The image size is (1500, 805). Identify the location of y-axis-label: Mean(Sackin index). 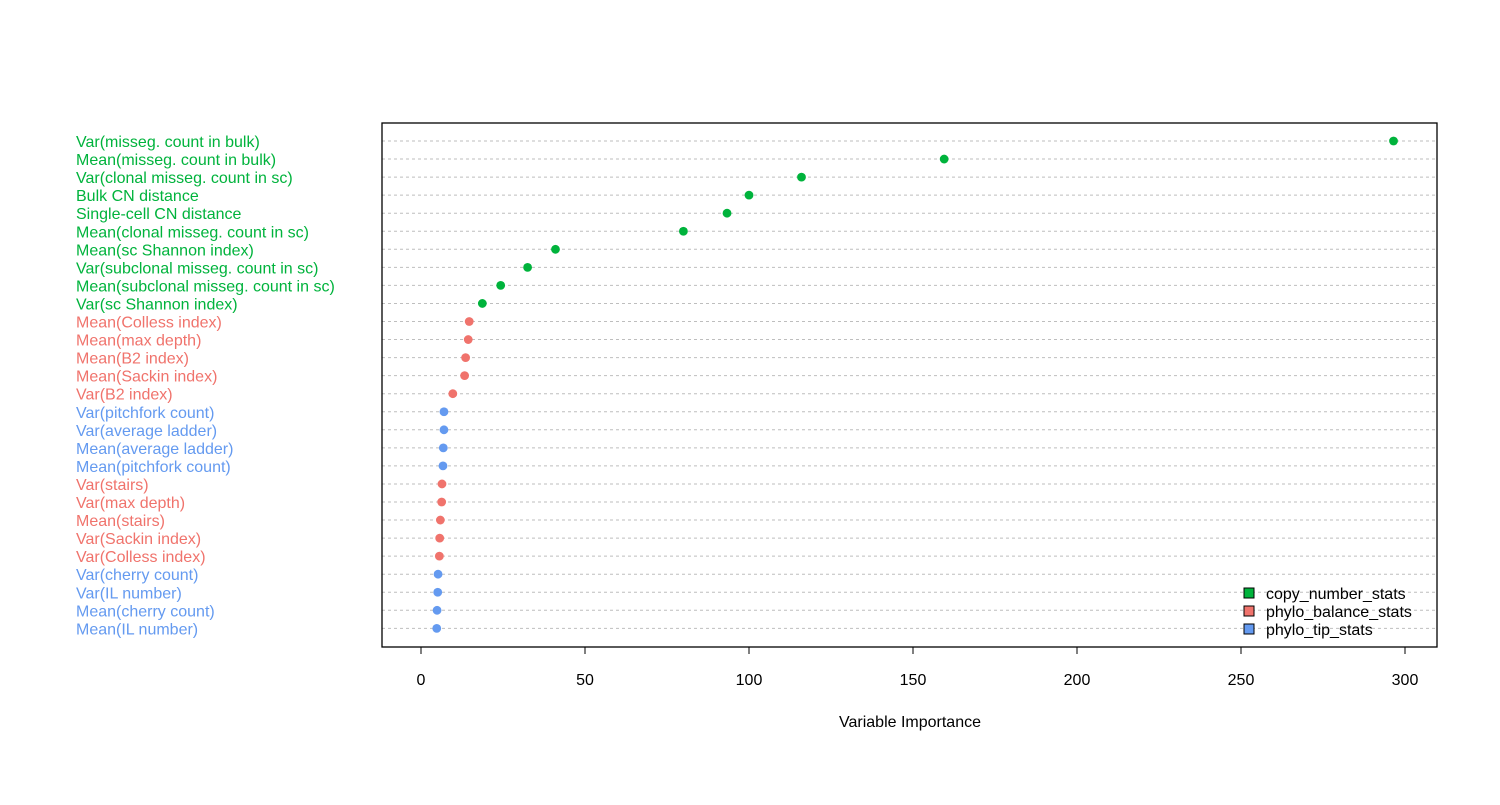
(146, 377).